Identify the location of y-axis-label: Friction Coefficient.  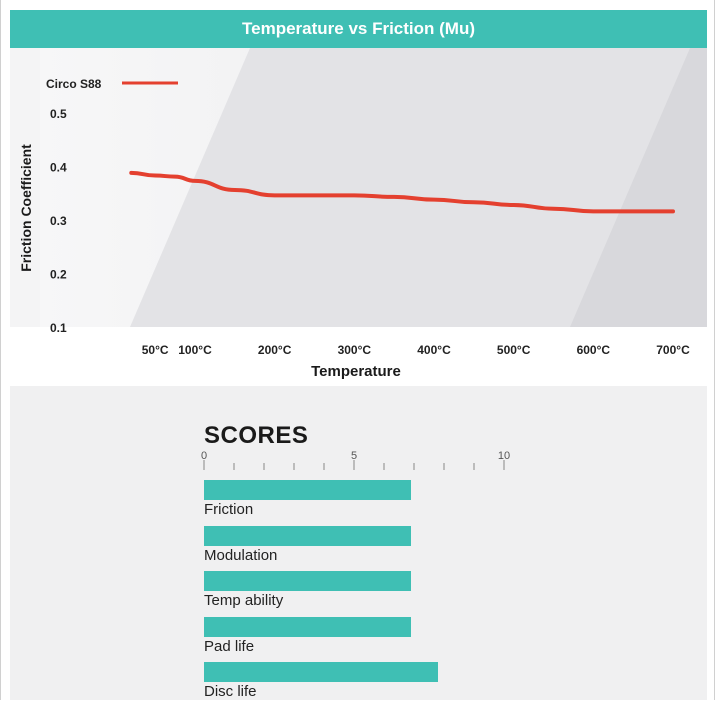
(26, 208).